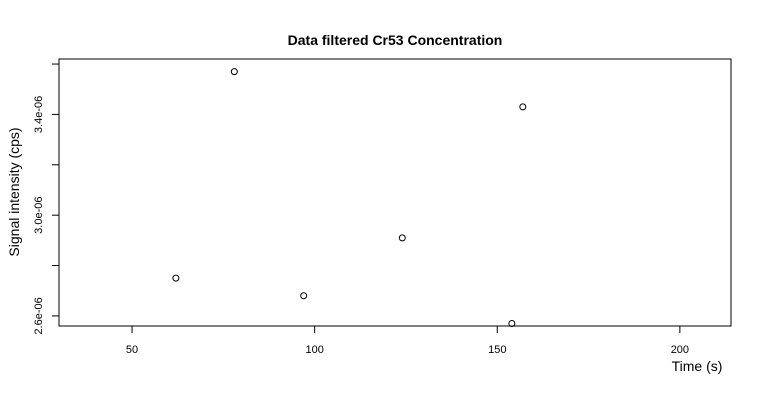  What do you see at coordinates (697, 366) in the screenshot?
I see `x-axis-label: Time (s)` at bounding box center [697, 366].